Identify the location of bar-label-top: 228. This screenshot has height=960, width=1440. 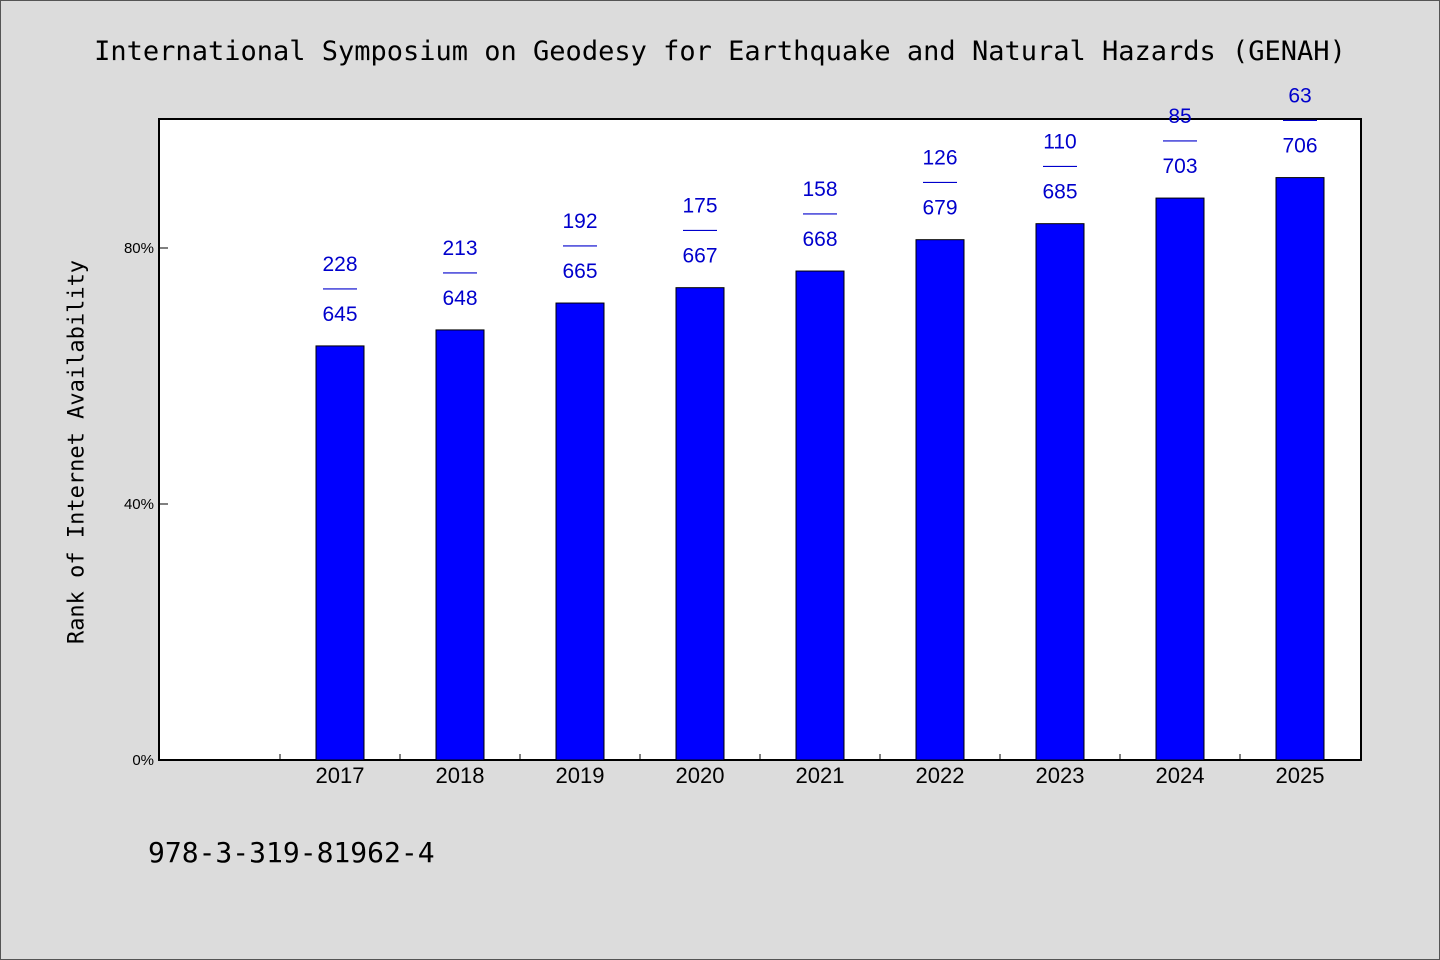
(339, 264).